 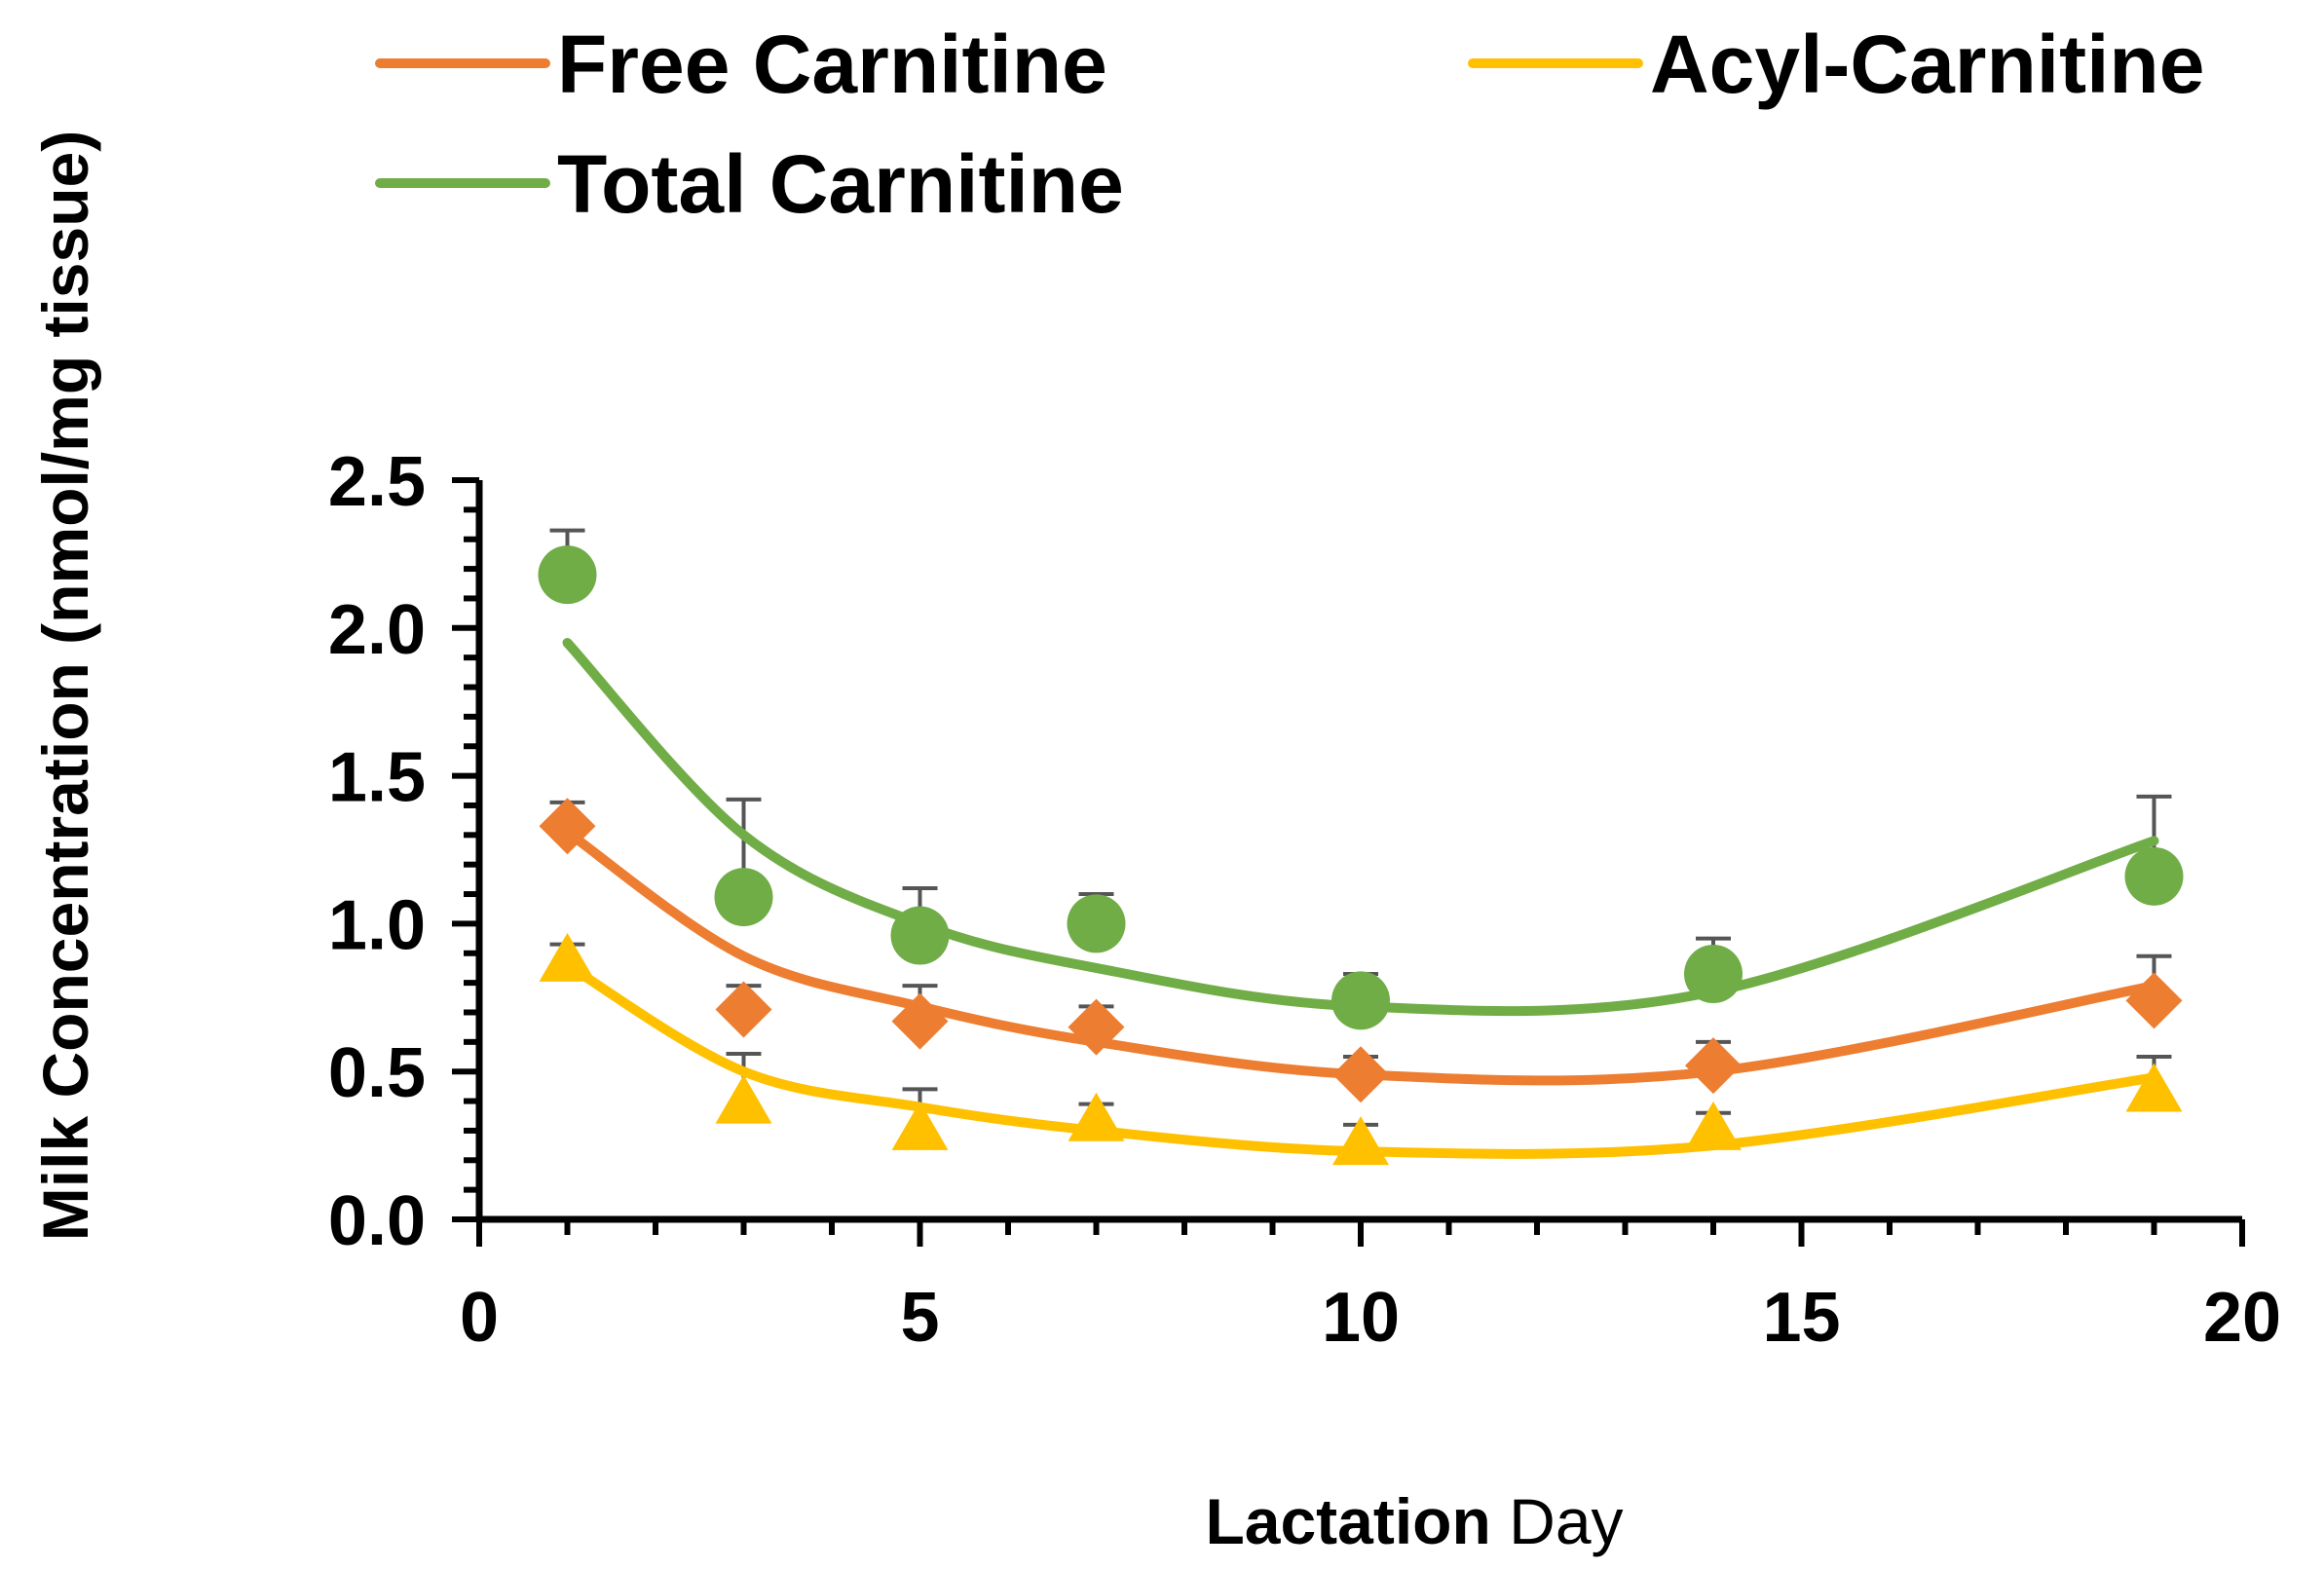 I want to click on x-tick-label: 15, so click(x=1801, y=1318).